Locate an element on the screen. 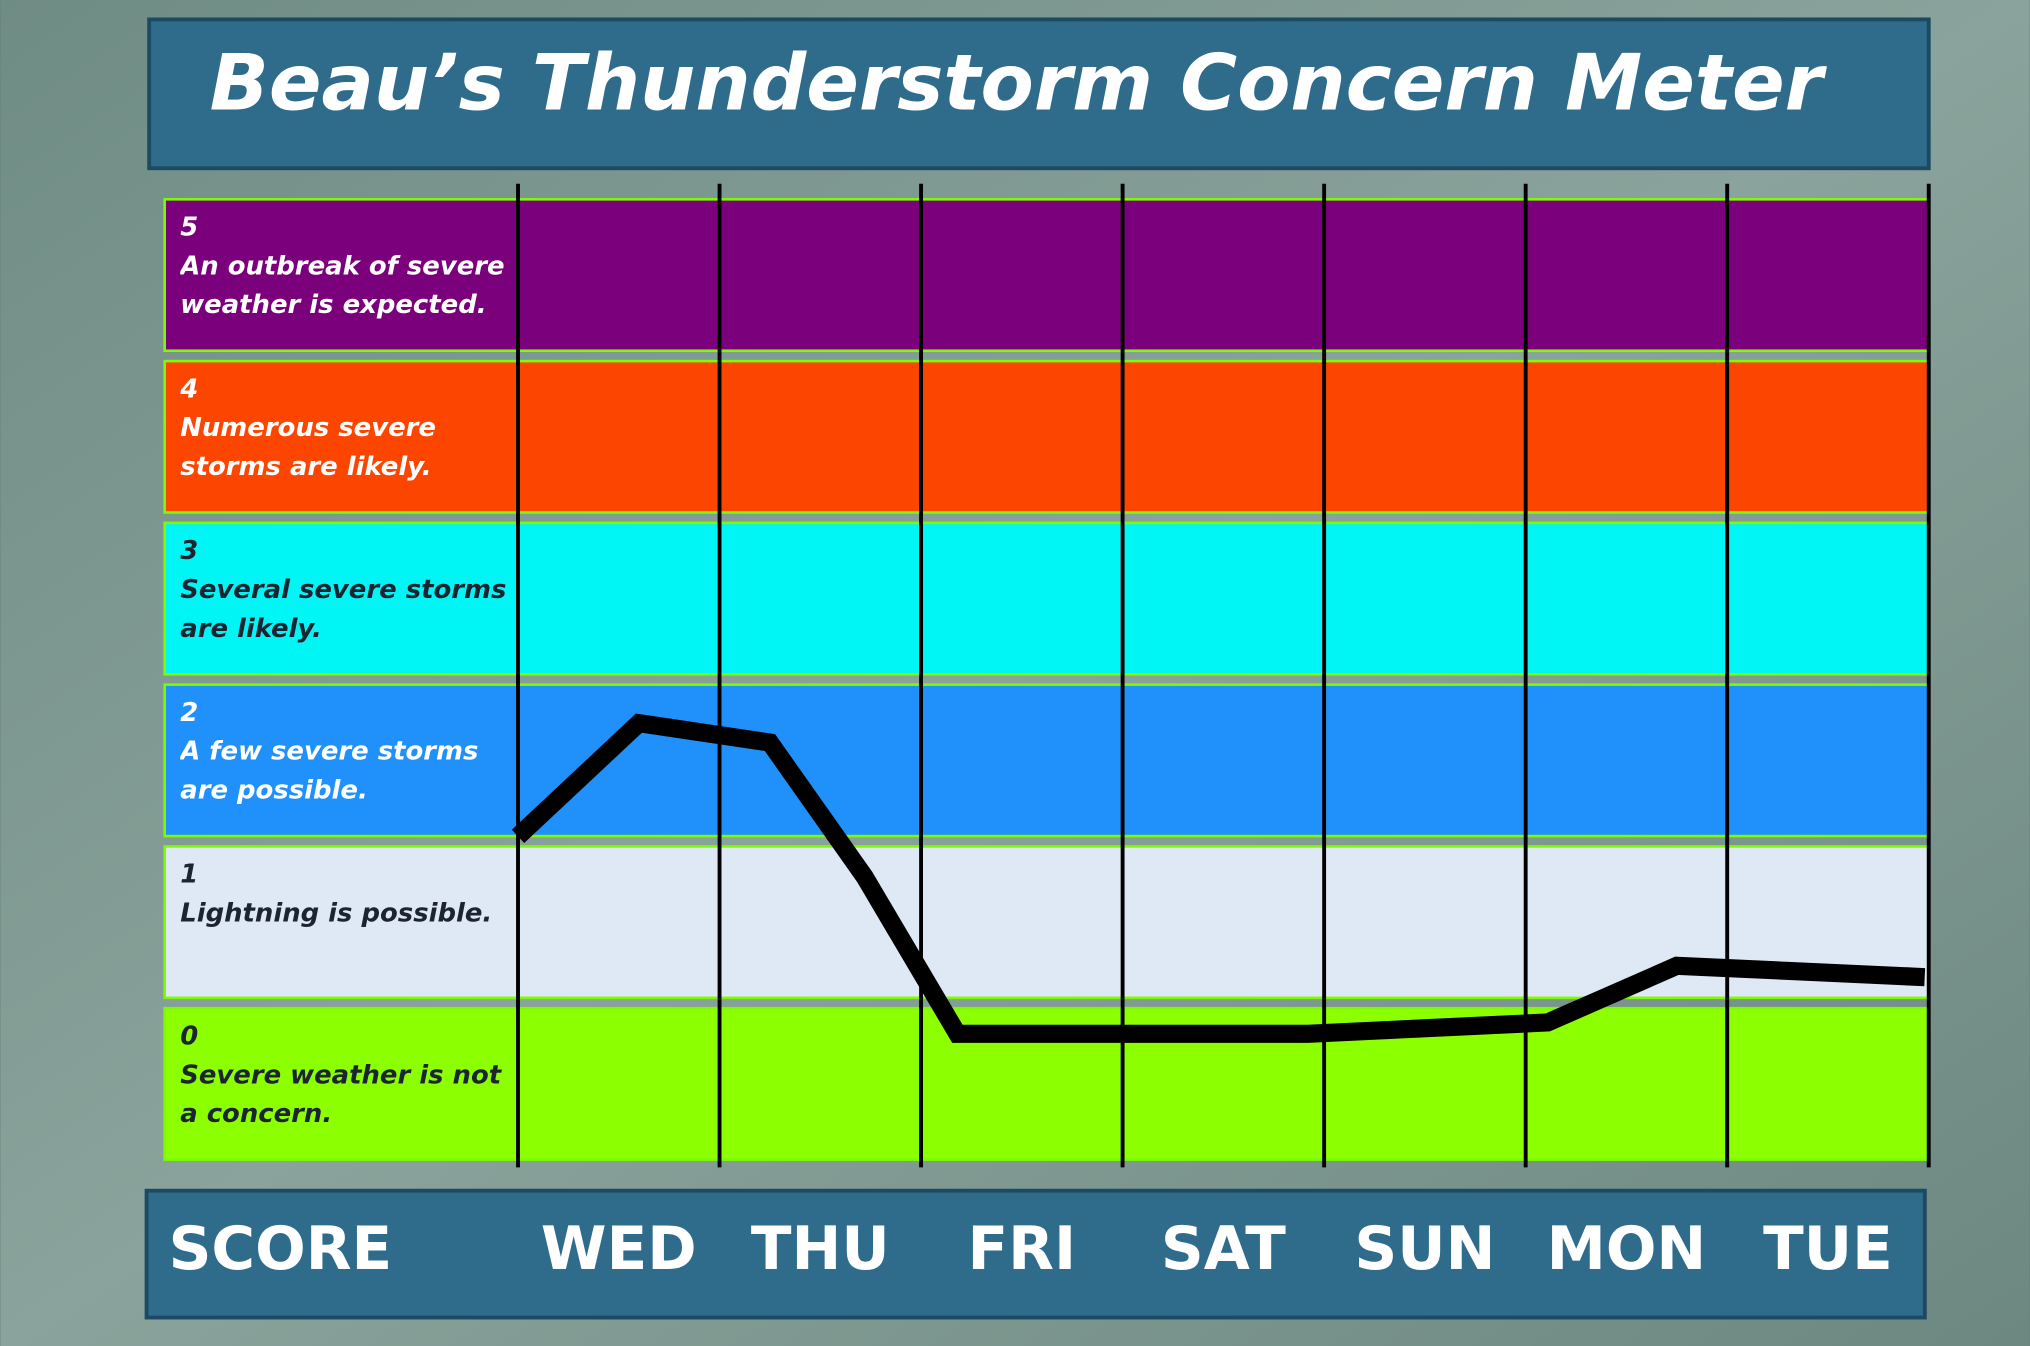 Image resolution: width=2030 pixels, height=1346 pixels. axis-box is located at coordinates (1035, 1254).